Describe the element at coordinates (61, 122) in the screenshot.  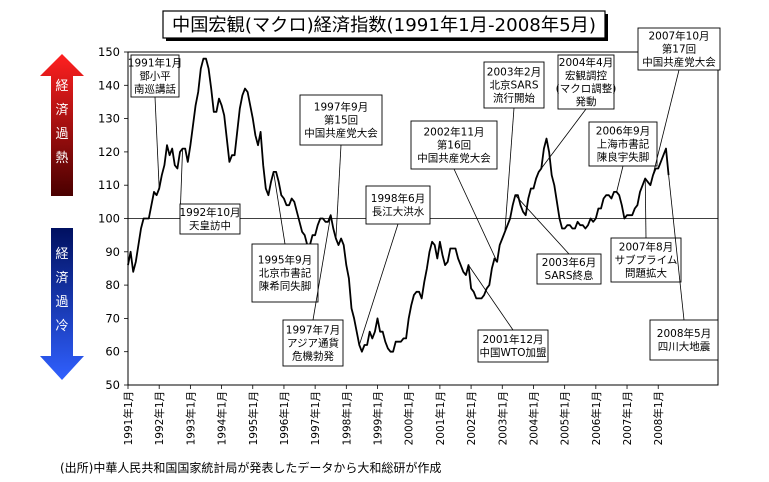
I see `overheat-label: 経済過熱` at that location.